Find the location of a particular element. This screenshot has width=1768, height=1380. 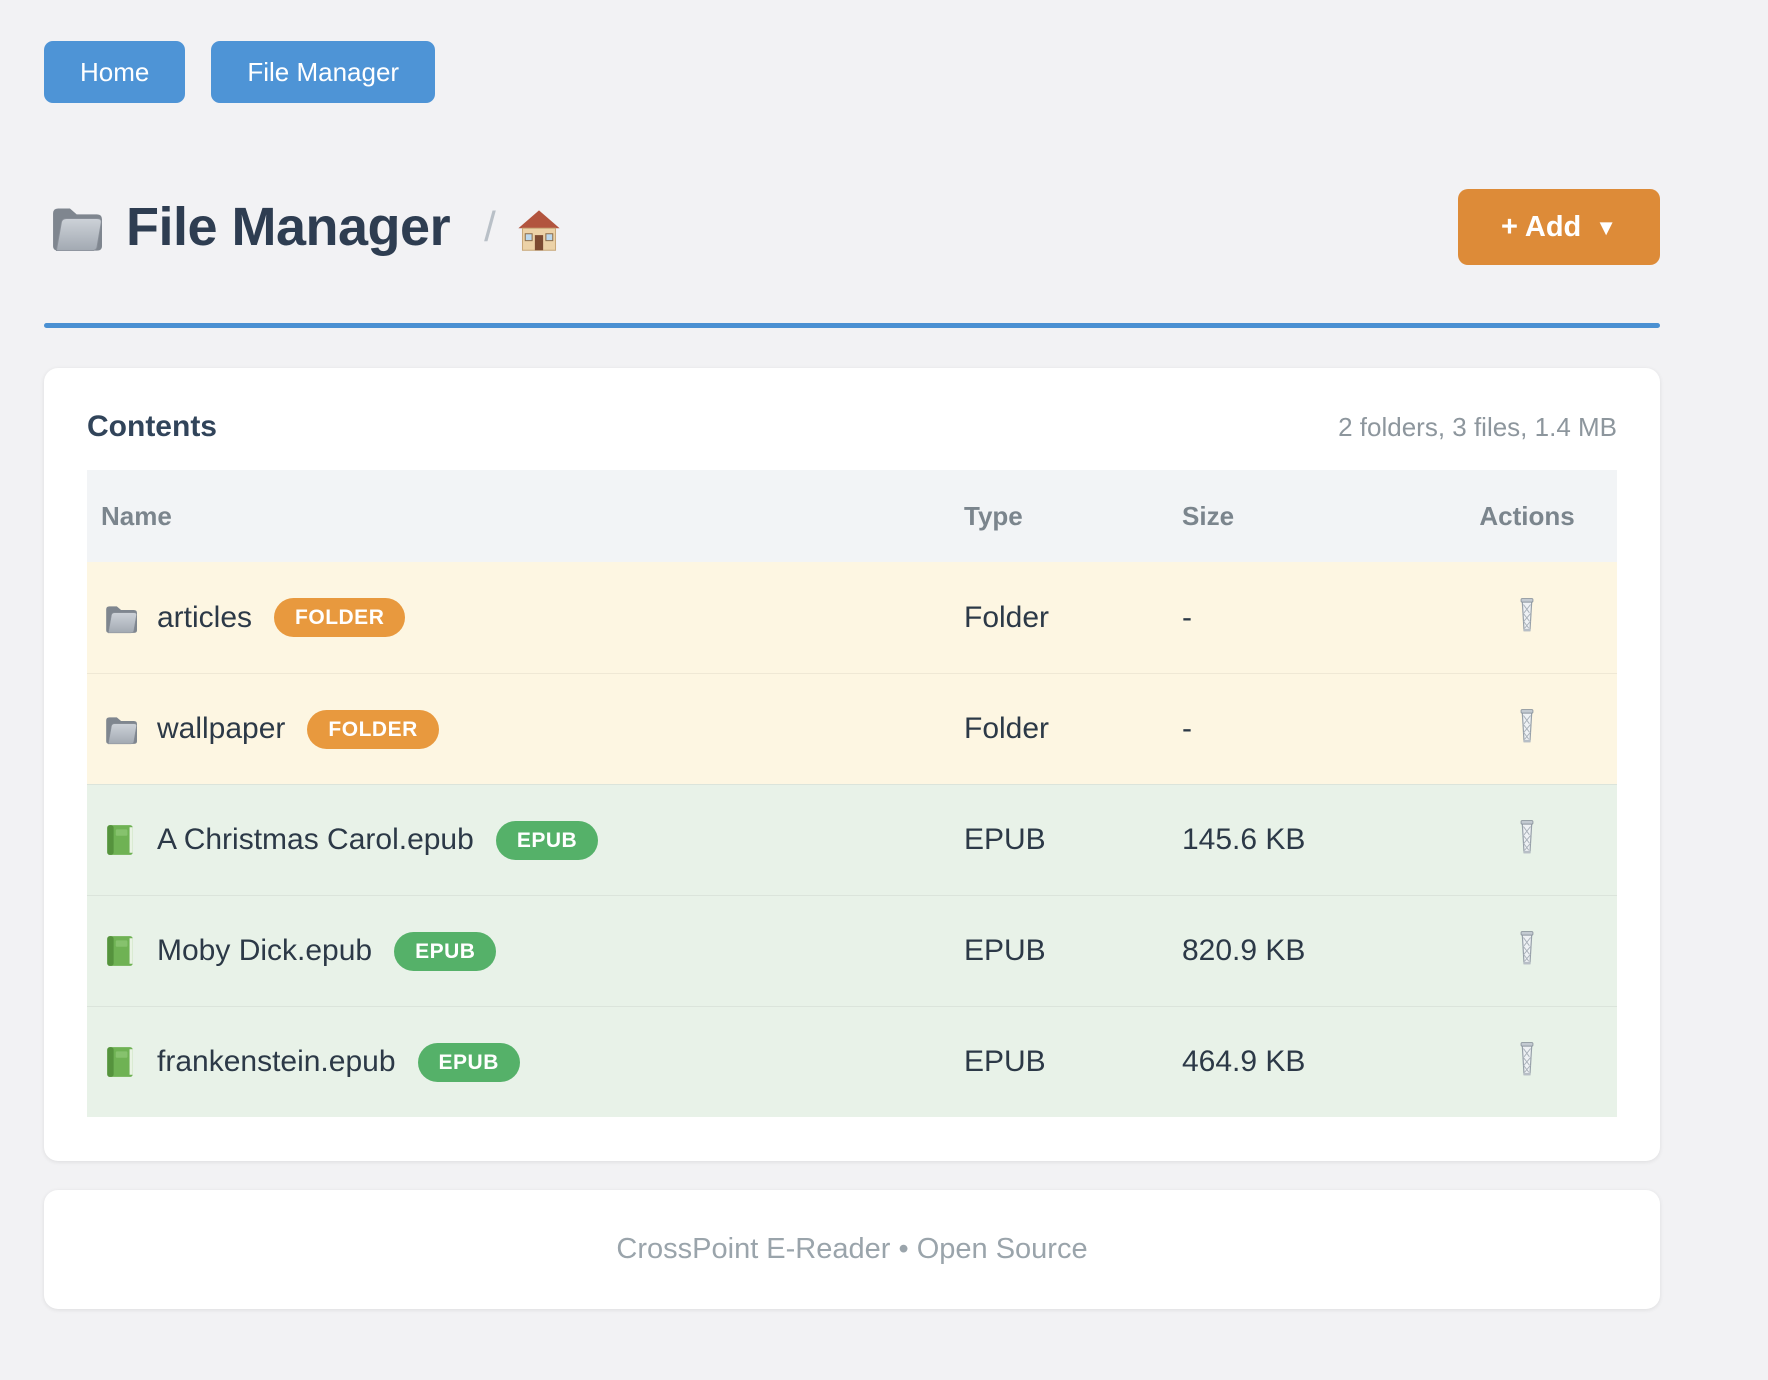

contents-title: Contents is located at coordinates (152, 426).